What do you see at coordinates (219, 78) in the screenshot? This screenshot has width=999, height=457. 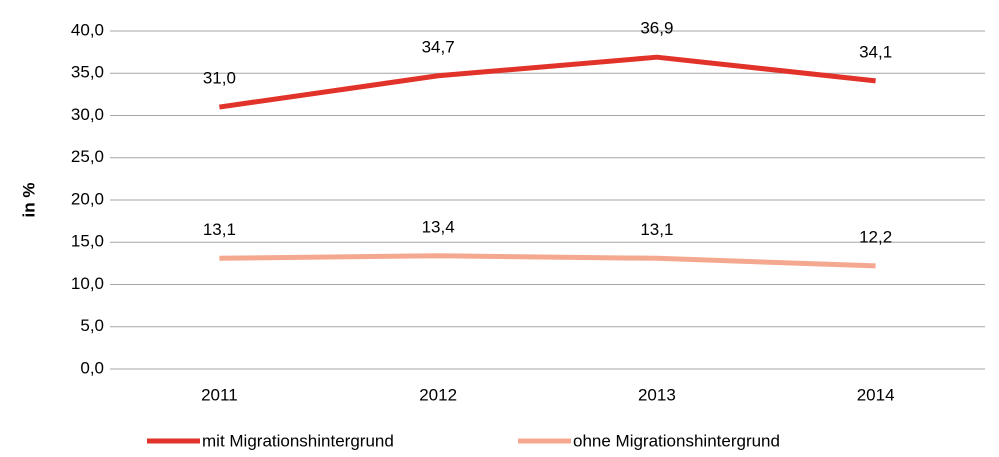 I see `data-label: 31,0` at bounding box center [219, 78].